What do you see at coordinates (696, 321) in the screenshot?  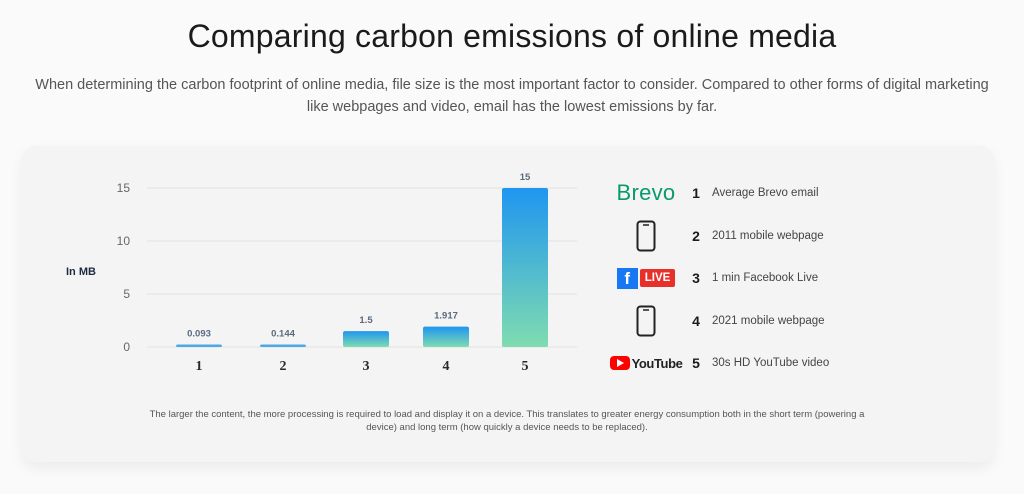 I see `legend-number: 4` at bounding box center [696, 321].